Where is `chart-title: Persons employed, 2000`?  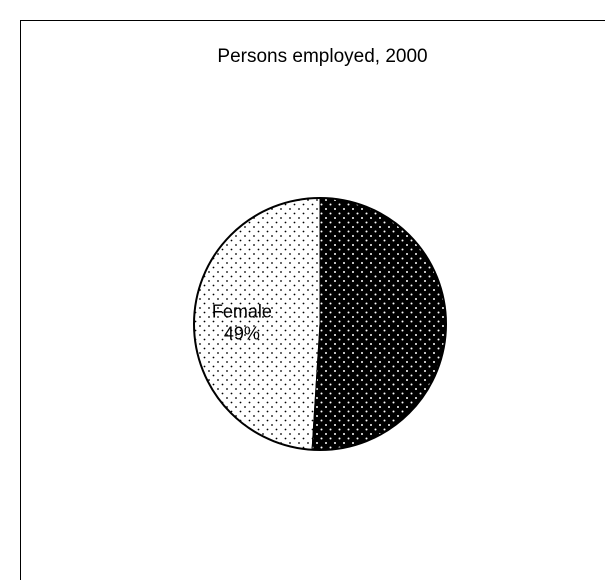 chart-title: Persons employed, 2000 is located at coordinates (322, 56).